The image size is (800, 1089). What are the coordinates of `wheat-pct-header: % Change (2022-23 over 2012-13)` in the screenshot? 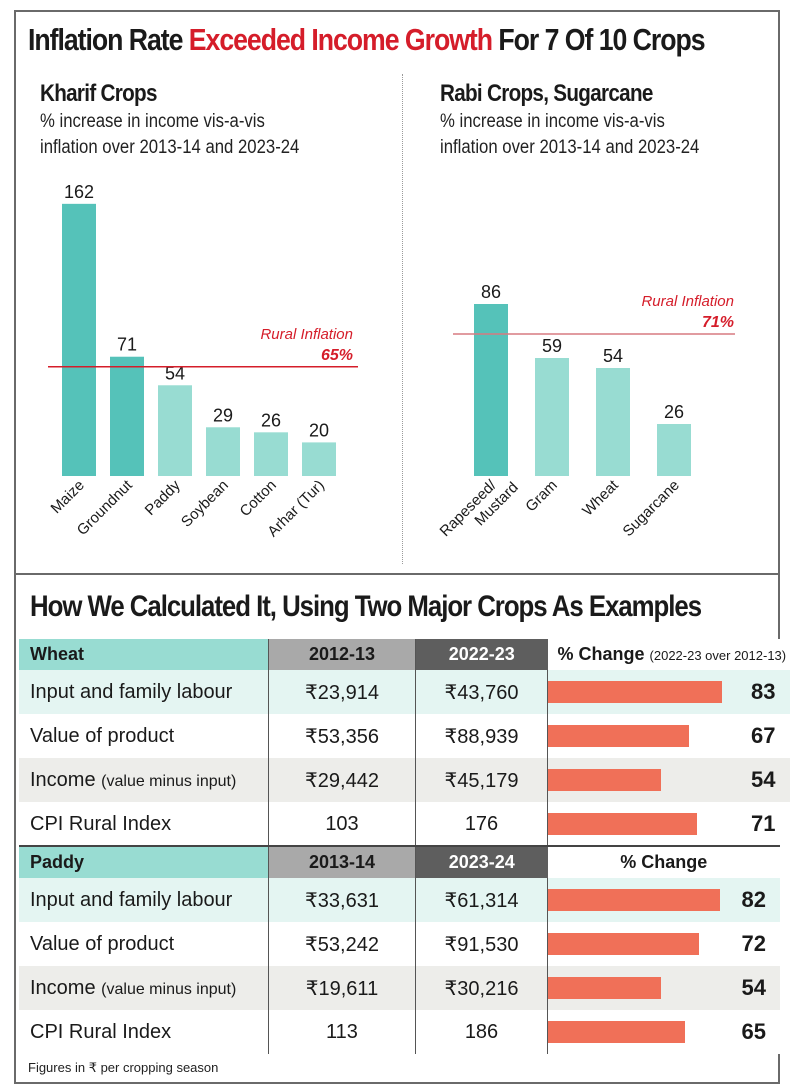 It's located at (668, 654).